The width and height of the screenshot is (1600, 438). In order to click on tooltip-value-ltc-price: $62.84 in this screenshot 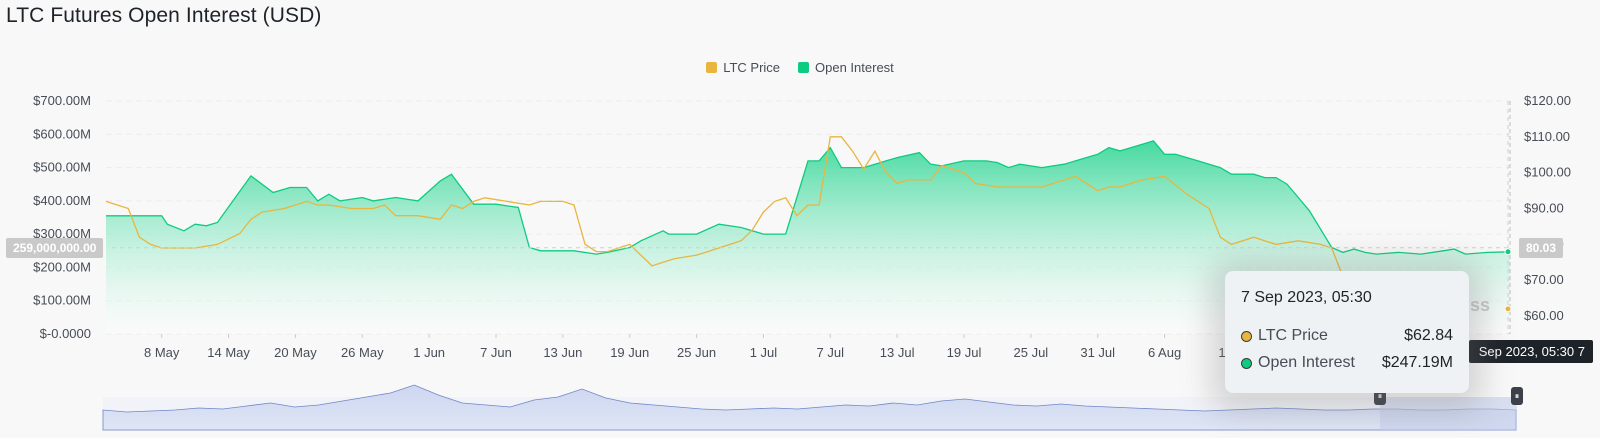, I will do `click(1428, 335)`.